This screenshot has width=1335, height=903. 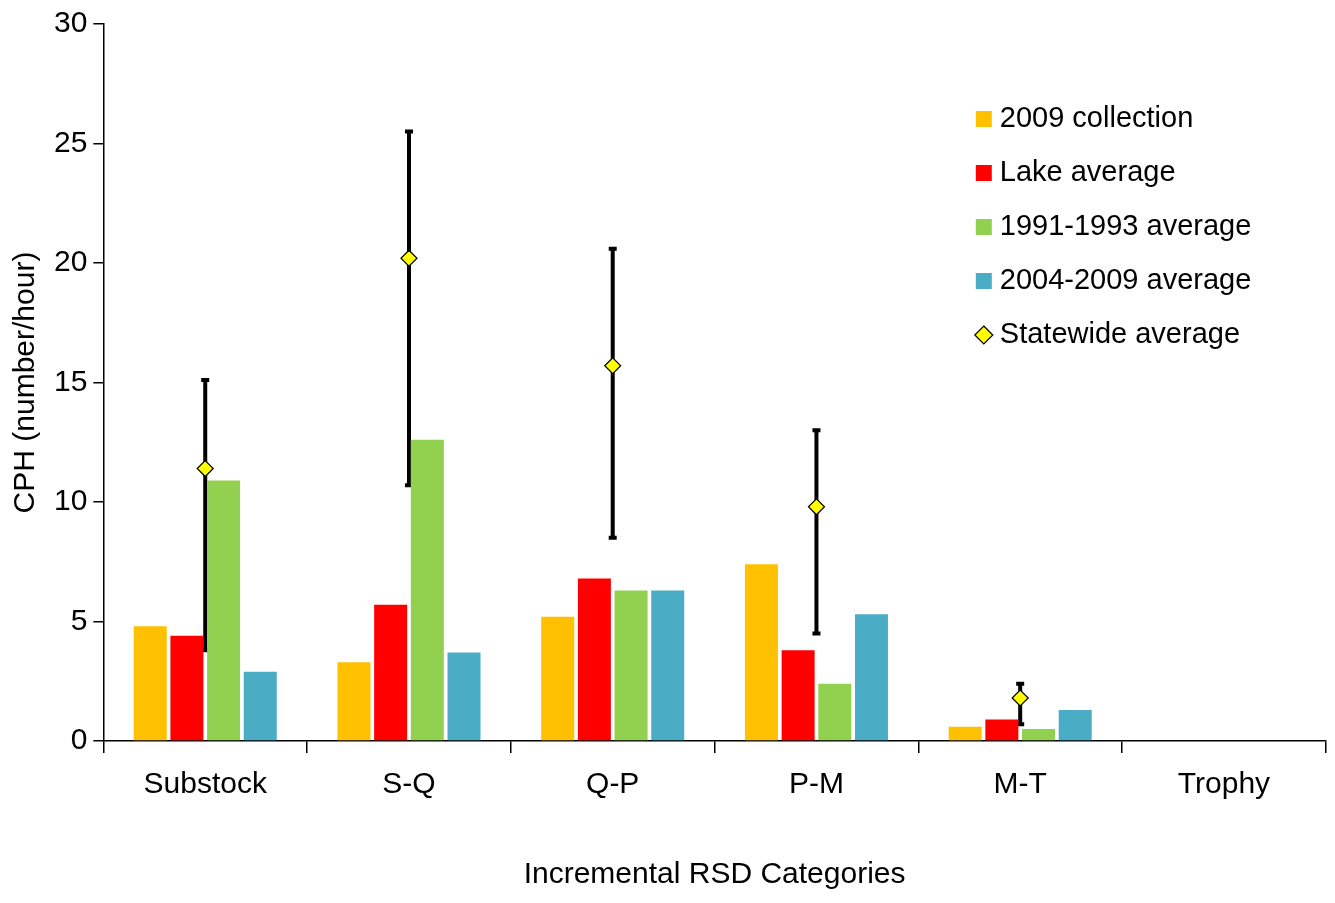 I want to click on y-tick-label: 30, so click(x=70, y=22).